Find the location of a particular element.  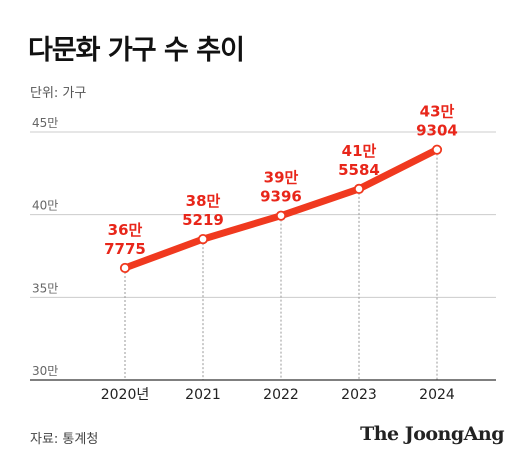

data-label: 9304 is located at coordinates (437, 131).